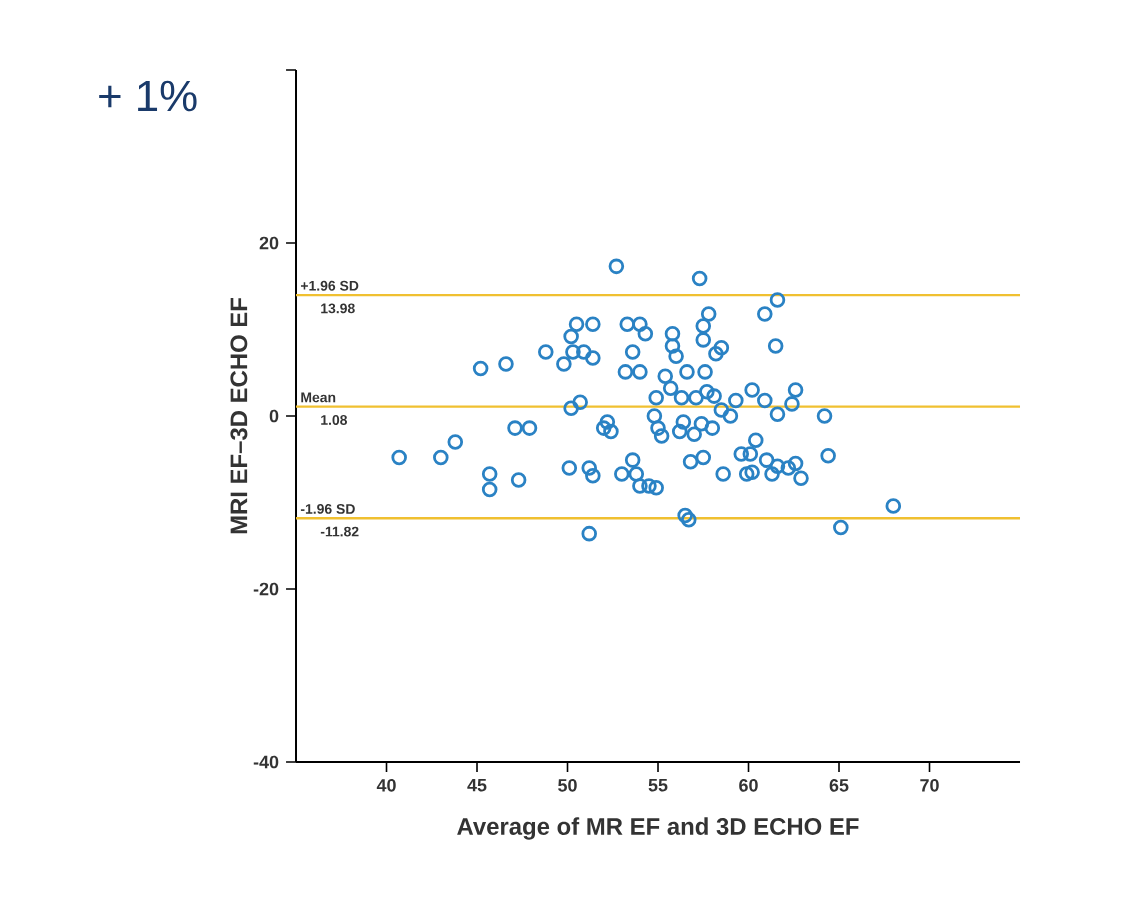 The width and height of the screenshot is (1148, 914). What do you see at coordinates (148, 96) in the screenshot?
I see `text: + 1%` at bounding box center [148, 96].